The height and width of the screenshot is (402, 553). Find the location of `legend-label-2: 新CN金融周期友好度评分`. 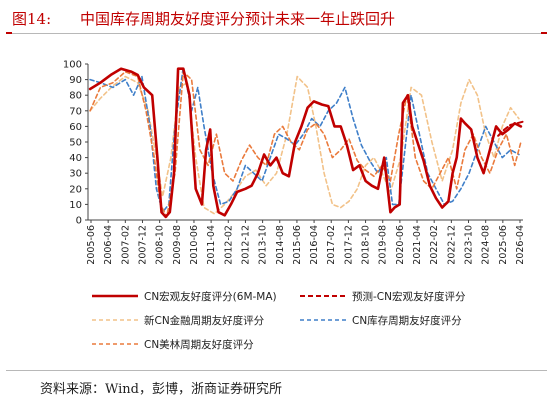

legend-label-2: 新CN金融周期友好度评分 is located at coordinates (204, 320).